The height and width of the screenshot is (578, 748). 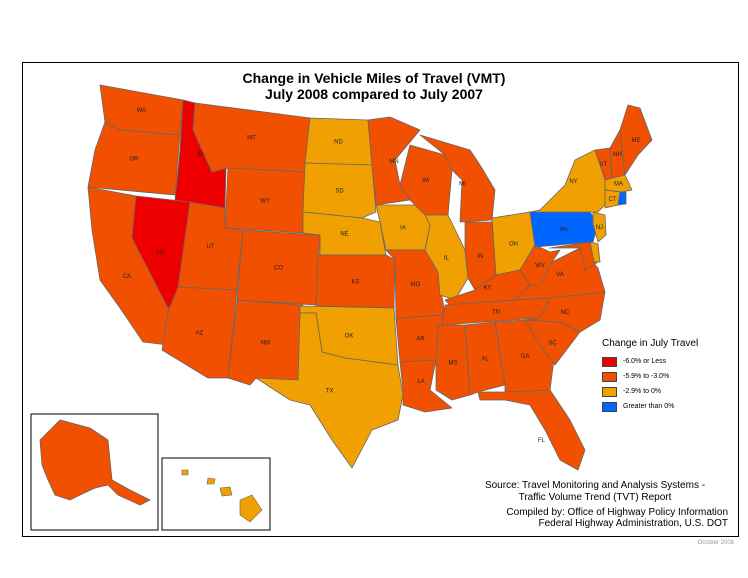 I want to click on state-IL, so click(x=446, y=257).